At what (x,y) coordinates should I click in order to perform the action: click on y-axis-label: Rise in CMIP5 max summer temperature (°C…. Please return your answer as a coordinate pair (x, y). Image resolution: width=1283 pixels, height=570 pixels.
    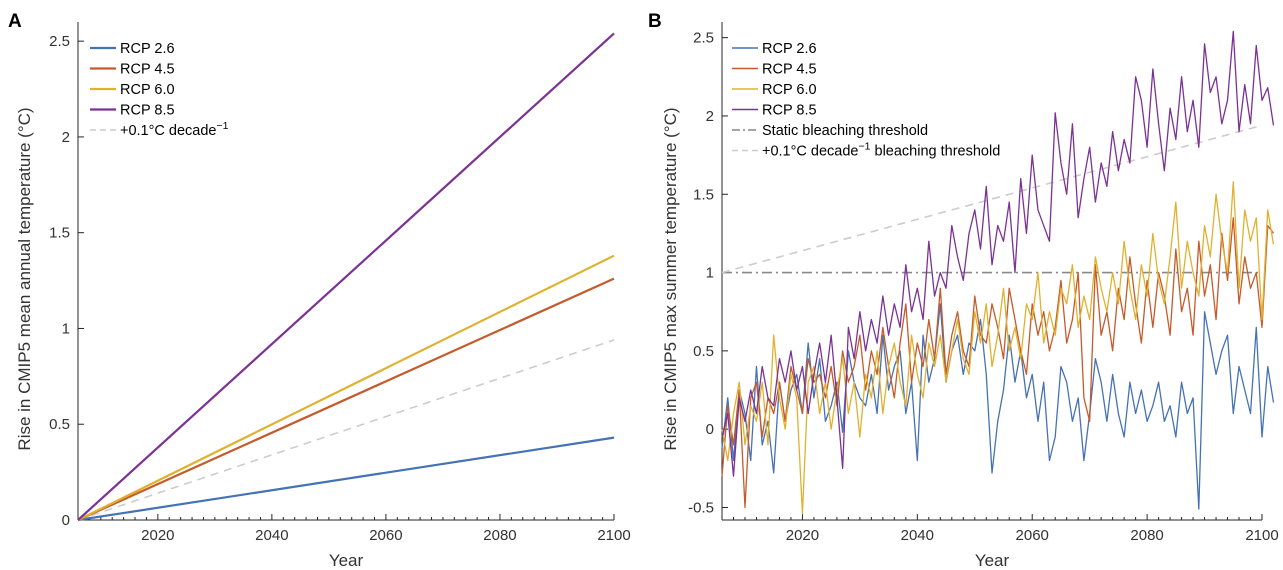
    Looking at the image, I should click on (670, 278).